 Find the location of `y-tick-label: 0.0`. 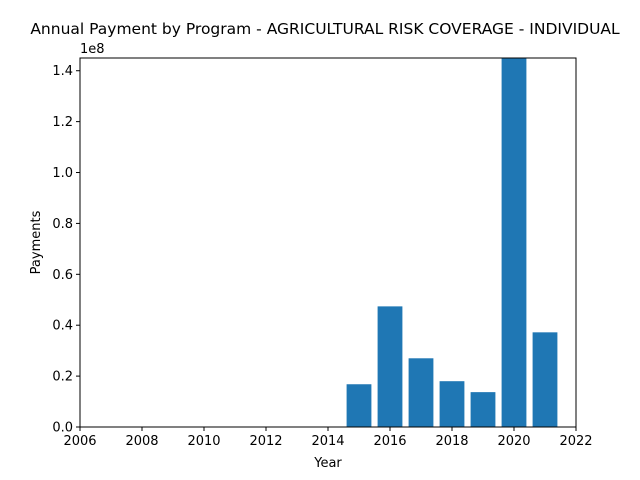

y-tick-label: 0.0 is located at coordinates (62, 428).